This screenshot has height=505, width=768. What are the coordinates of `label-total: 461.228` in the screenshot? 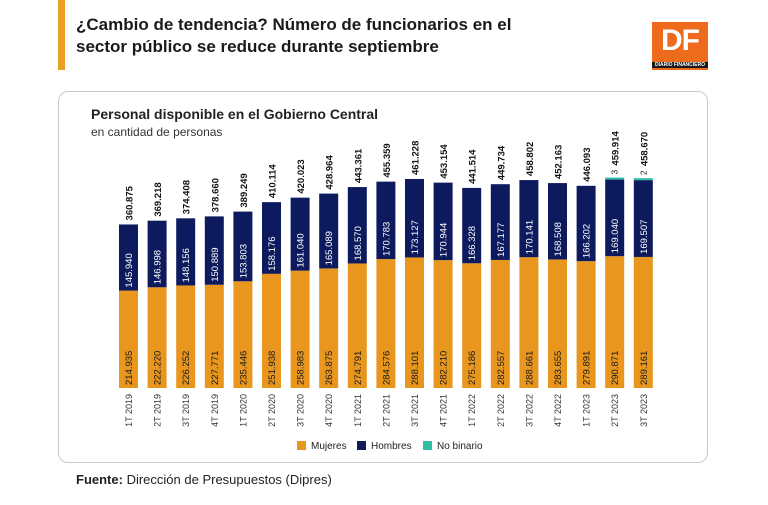 It's located at (416, 158).